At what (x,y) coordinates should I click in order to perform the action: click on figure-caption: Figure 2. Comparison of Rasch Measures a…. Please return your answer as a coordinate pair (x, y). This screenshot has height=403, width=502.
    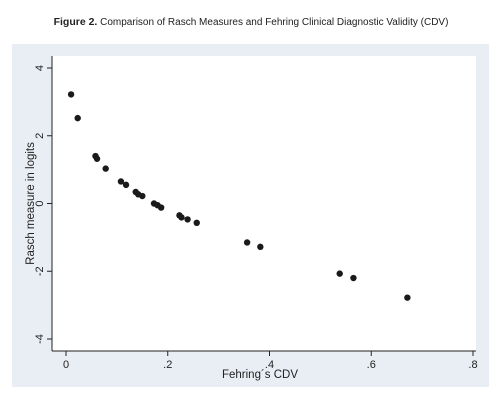
    Looking at the image, I should click on (251, 22).